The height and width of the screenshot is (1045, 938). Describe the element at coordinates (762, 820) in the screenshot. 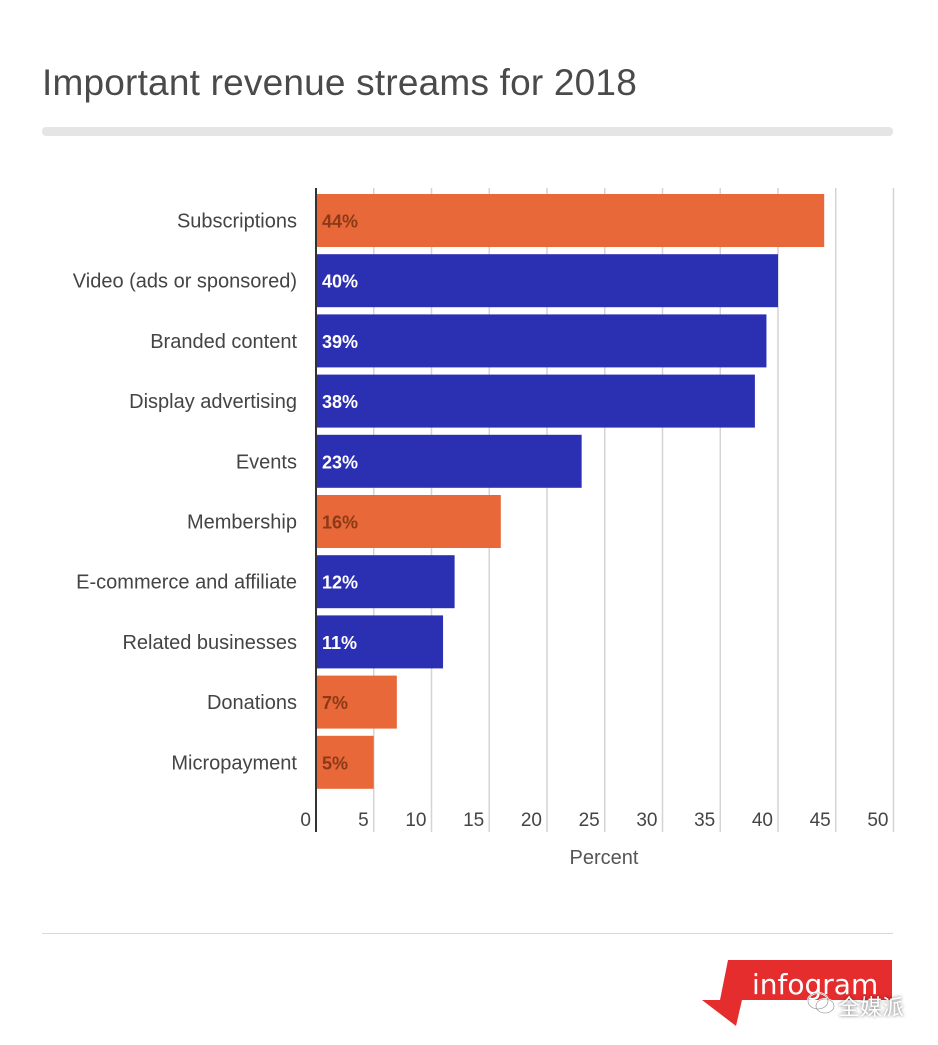

I see `x-tick-label: 40` at that location.